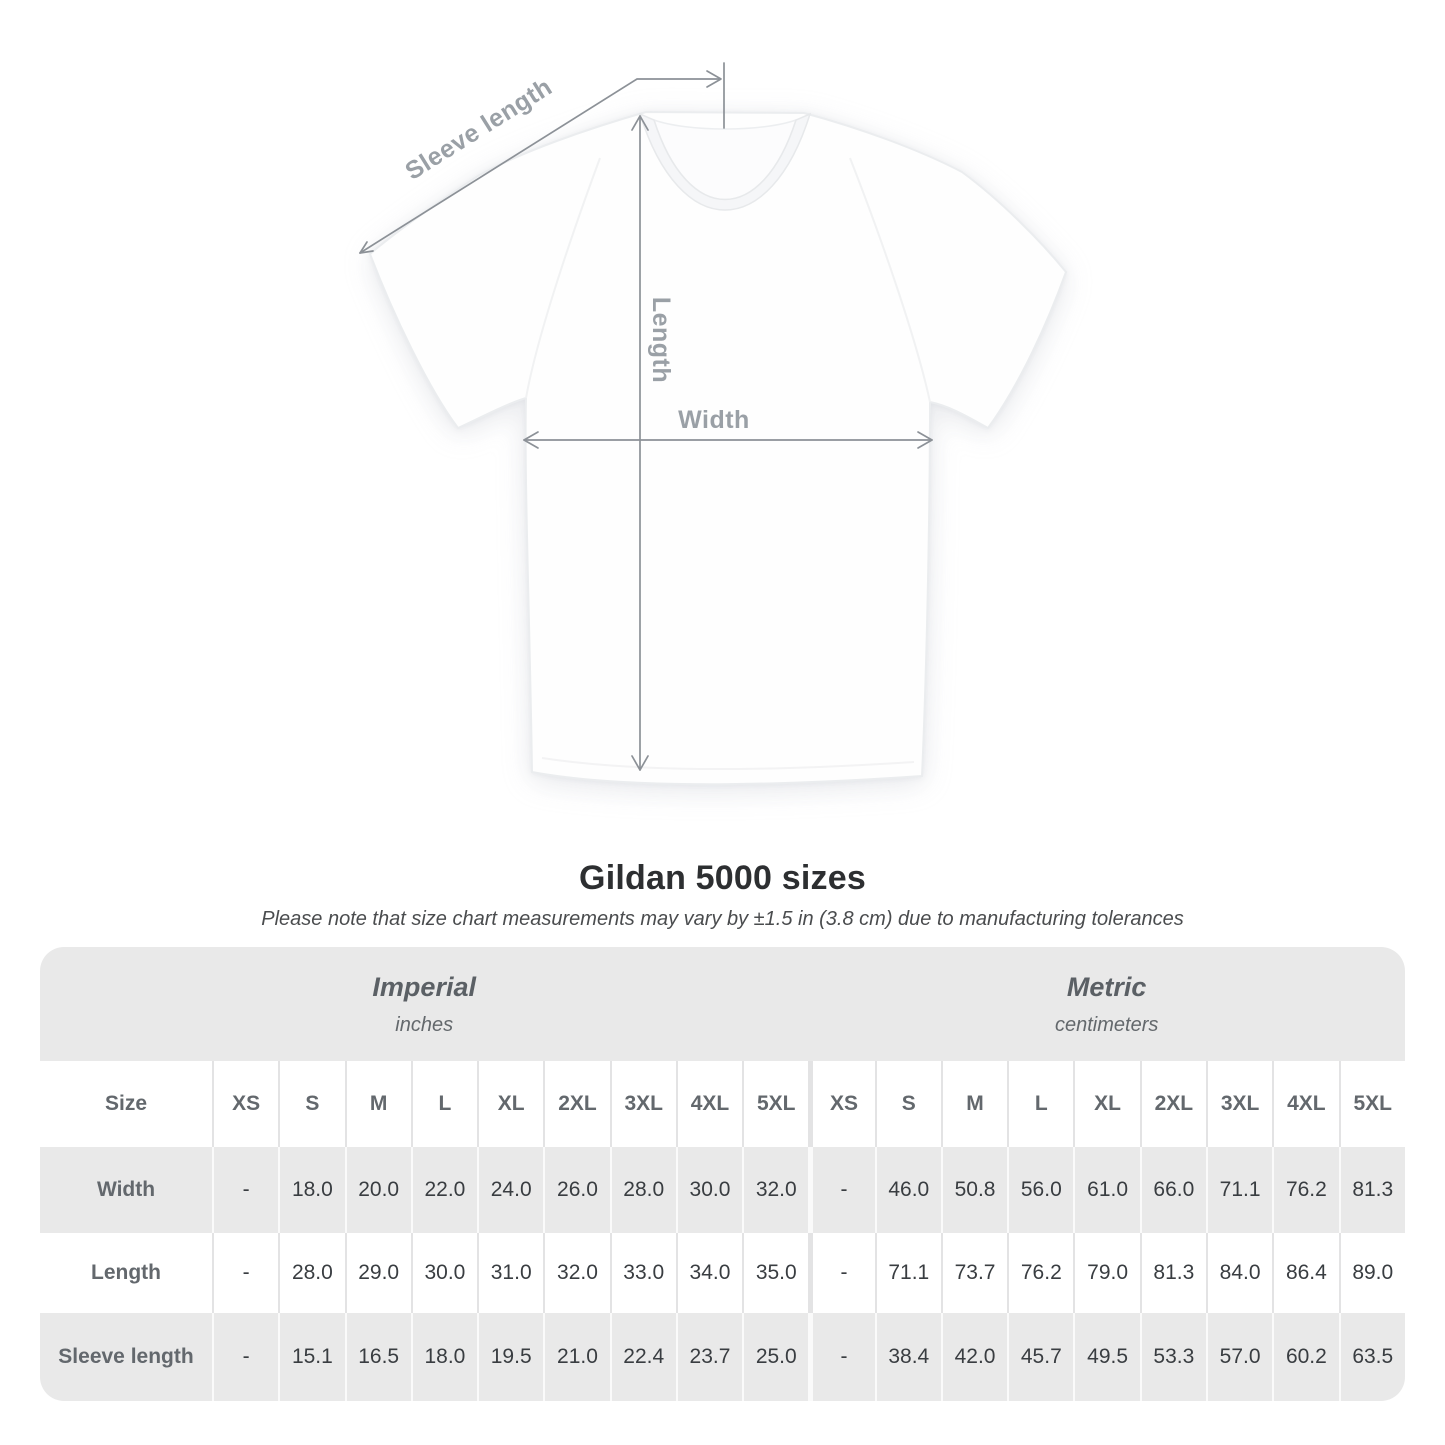 The width and height of the screenshot is (1445, 1445). Describe the element at coordinates (907, 1273) in the screenshot. I see `cell-length-metric-s: 71.1` at that location.